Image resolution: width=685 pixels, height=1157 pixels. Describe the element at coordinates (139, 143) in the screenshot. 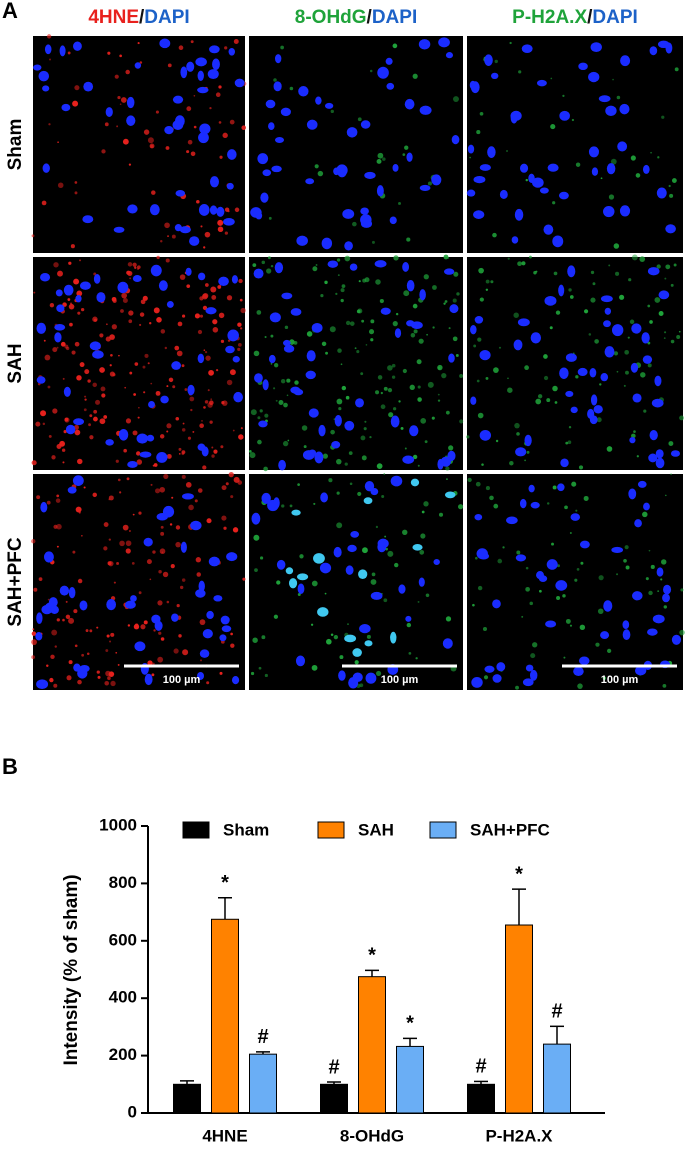

I see `micrograph` at that location.